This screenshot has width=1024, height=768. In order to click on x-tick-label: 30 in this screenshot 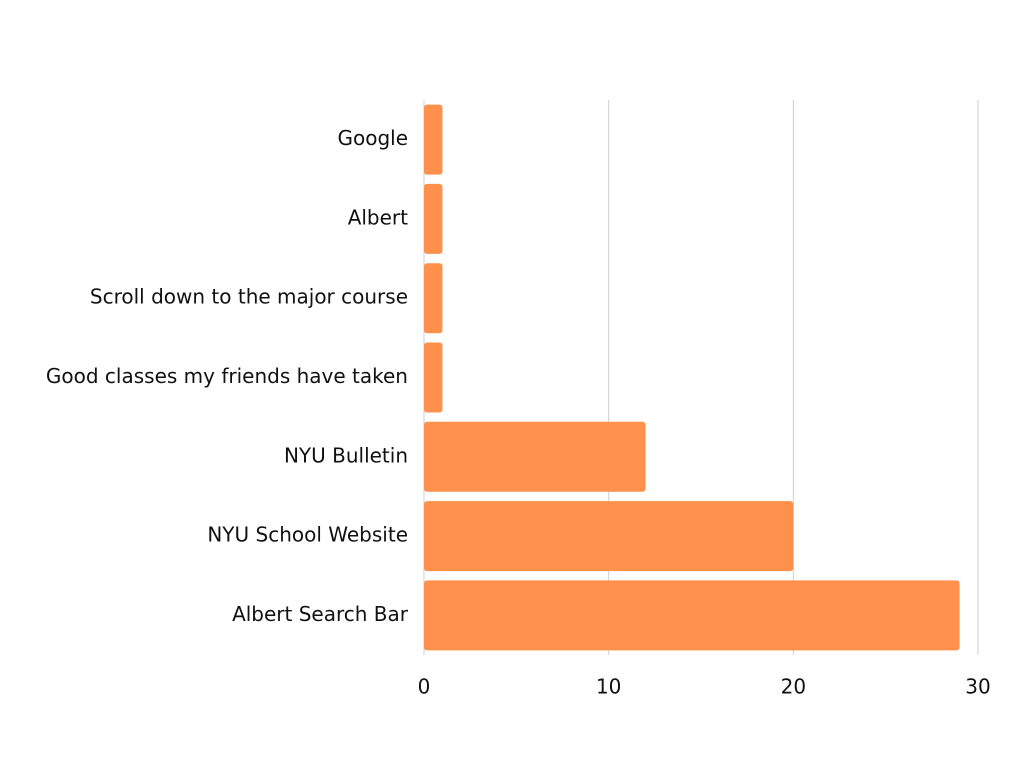, I will do `click(977, 687)`.